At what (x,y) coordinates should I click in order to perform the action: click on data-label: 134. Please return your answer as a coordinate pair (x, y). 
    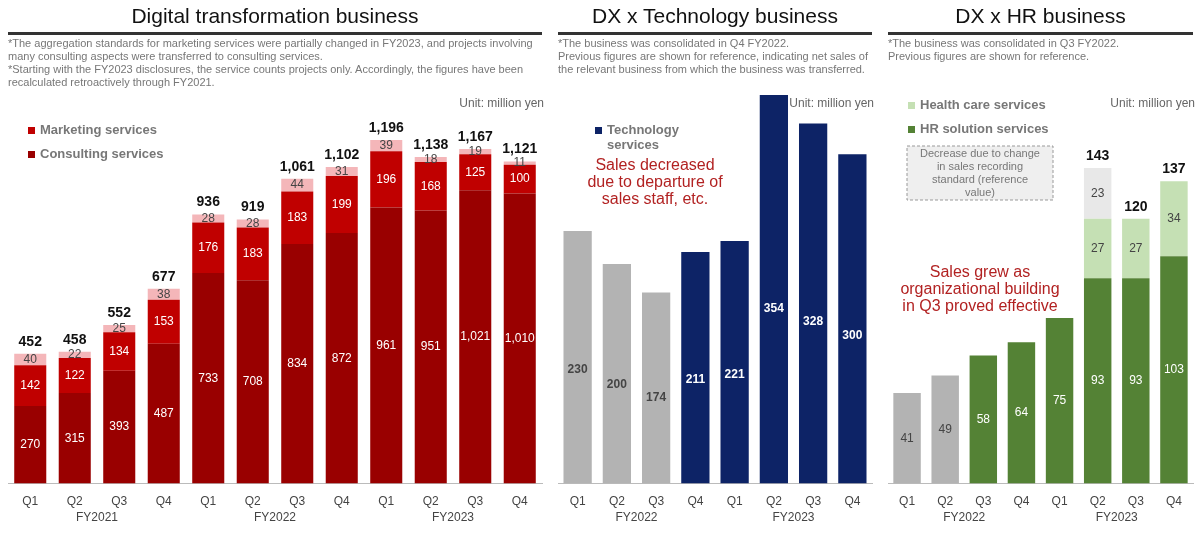
    Looking at the image, I should click on (119, 350).